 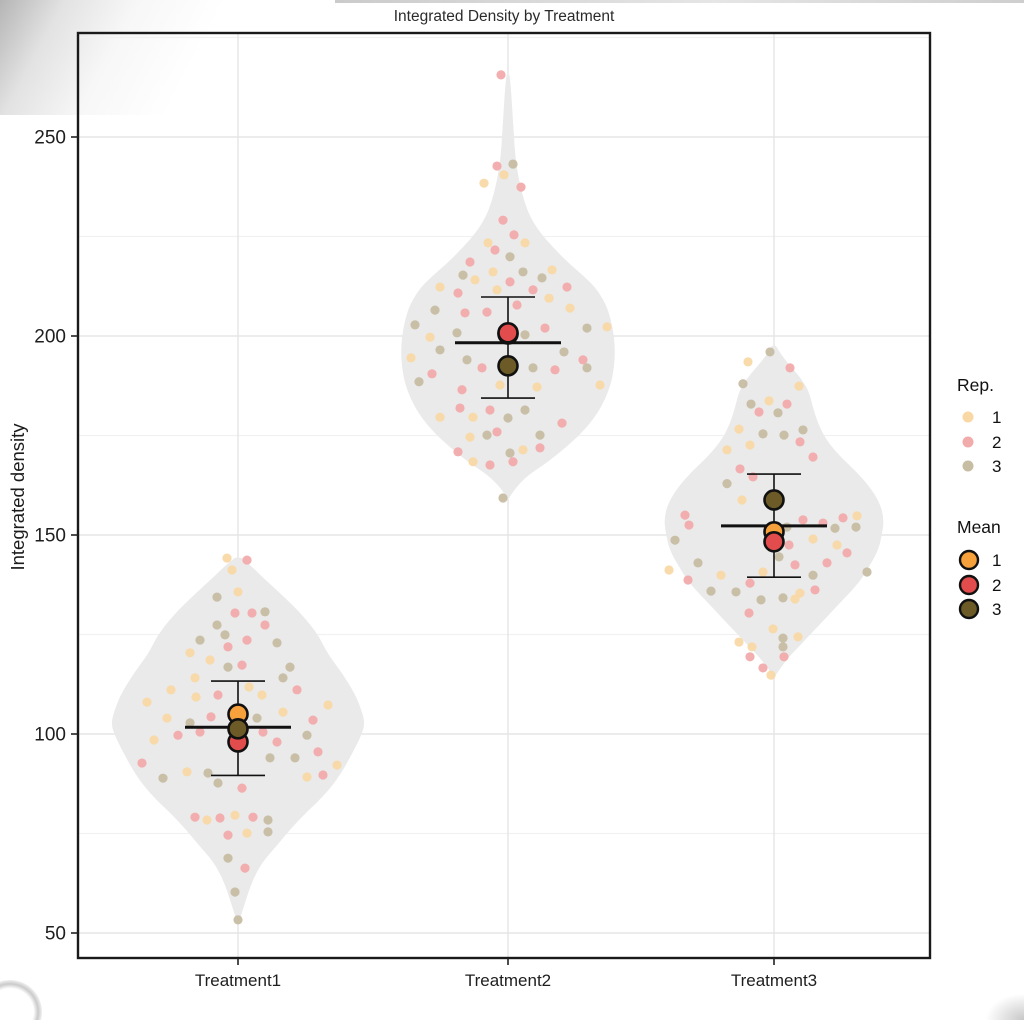 I want to click on x-tick-label: Treatment1, so click(x=238, y=980).